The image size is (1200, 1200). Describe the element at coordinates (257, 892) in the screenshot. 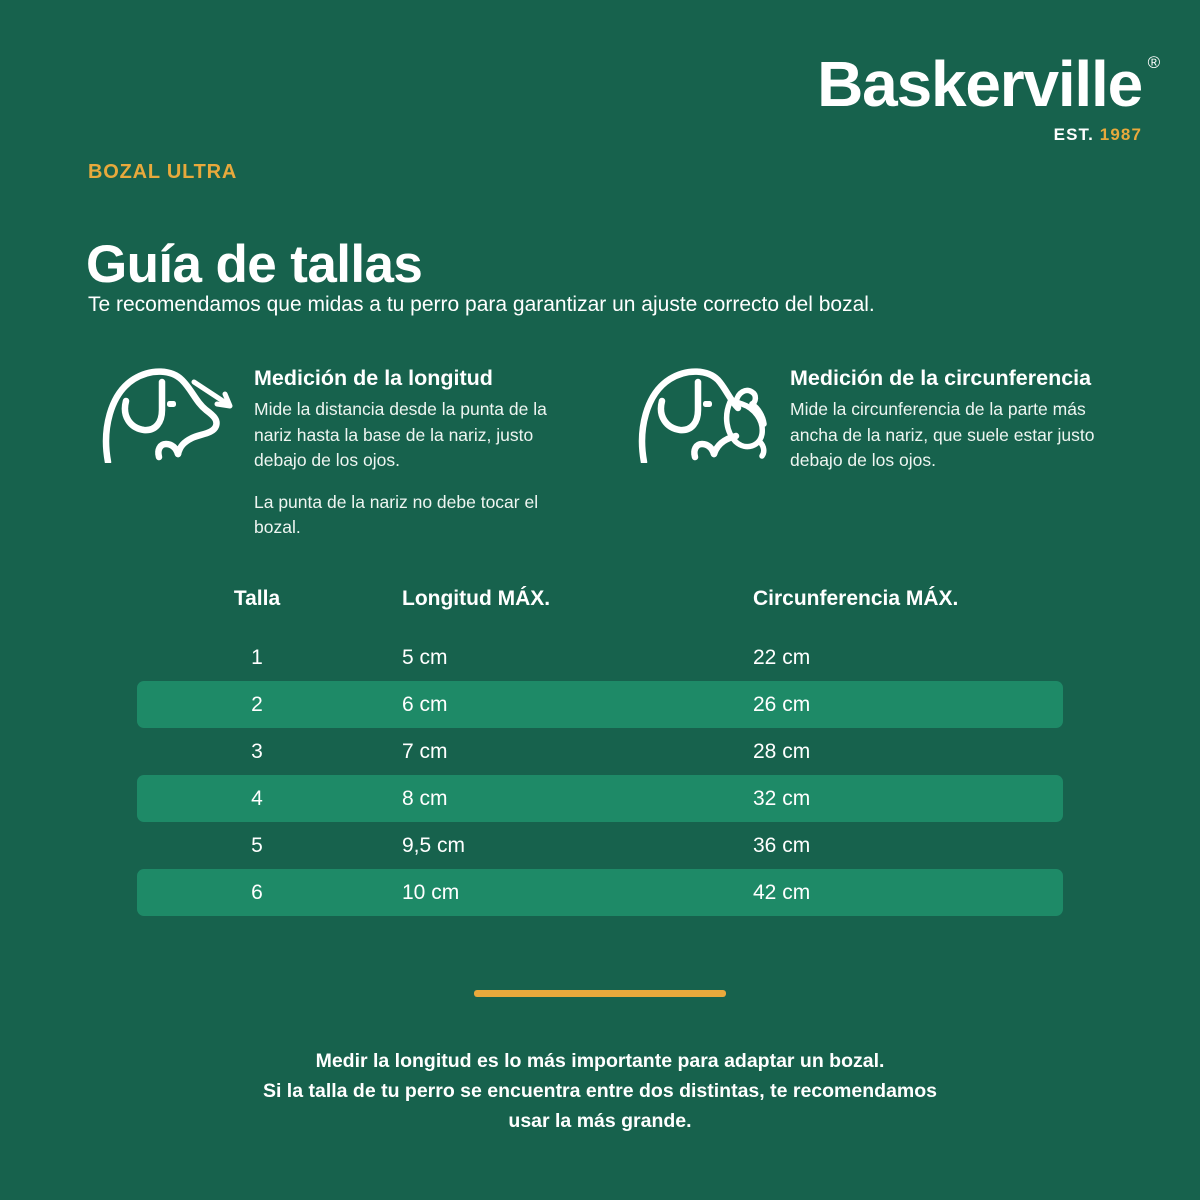

I see `cell-size: 6` at that location.